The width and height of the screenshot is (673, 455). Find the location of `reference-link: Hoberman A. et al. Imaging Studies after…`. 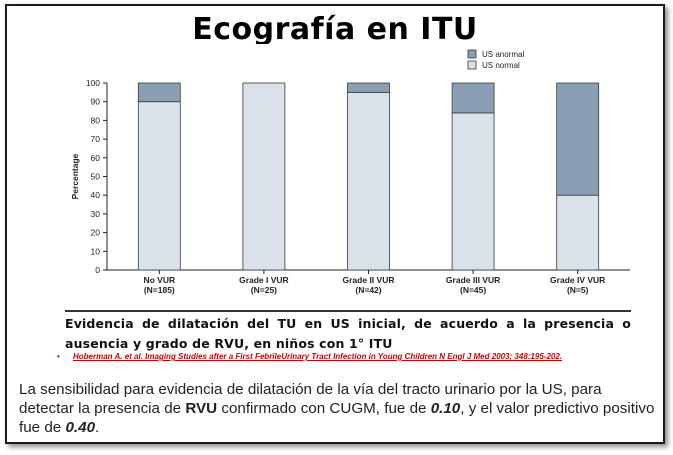

reference-link: Hoberman A. et al. Imaging Studies after… is located at coordinates (318, 356).